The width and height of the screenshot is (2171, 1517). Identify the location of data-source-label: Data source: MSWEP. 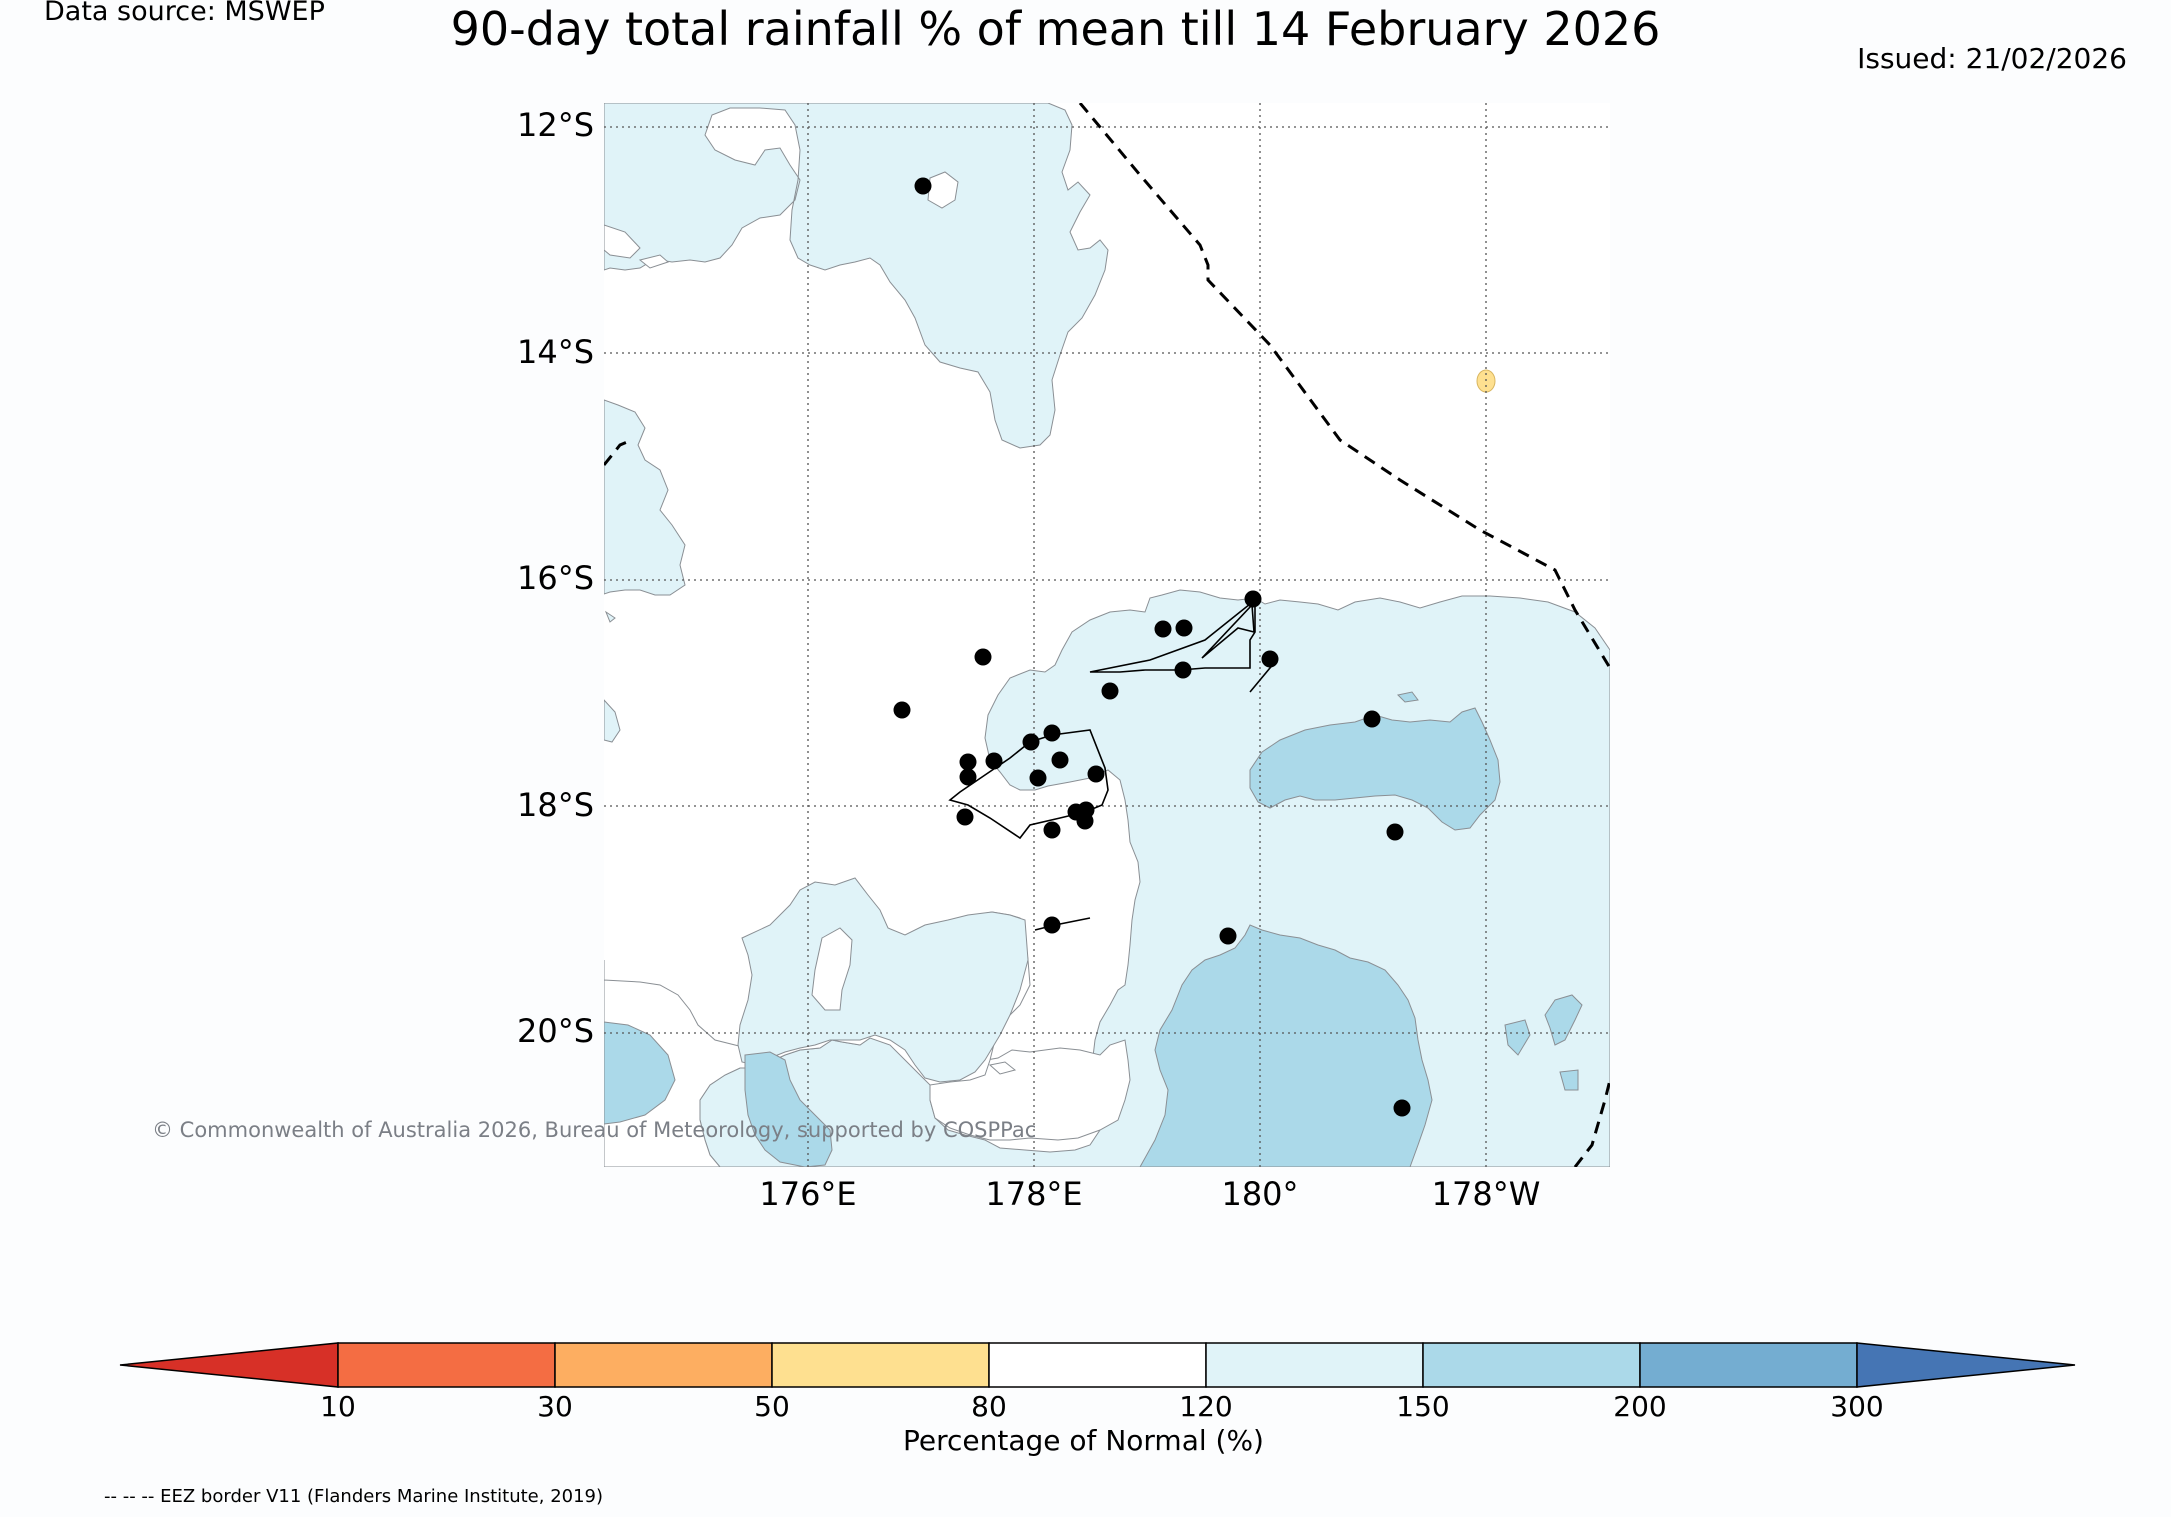
(184, 13).